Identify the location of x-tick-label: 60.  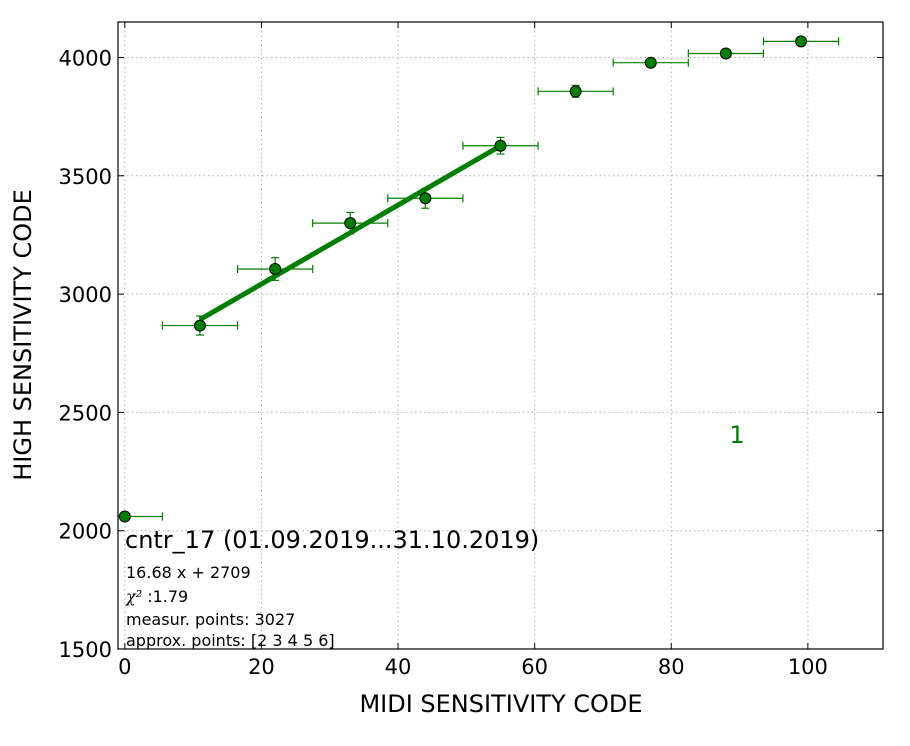
(534, 667).